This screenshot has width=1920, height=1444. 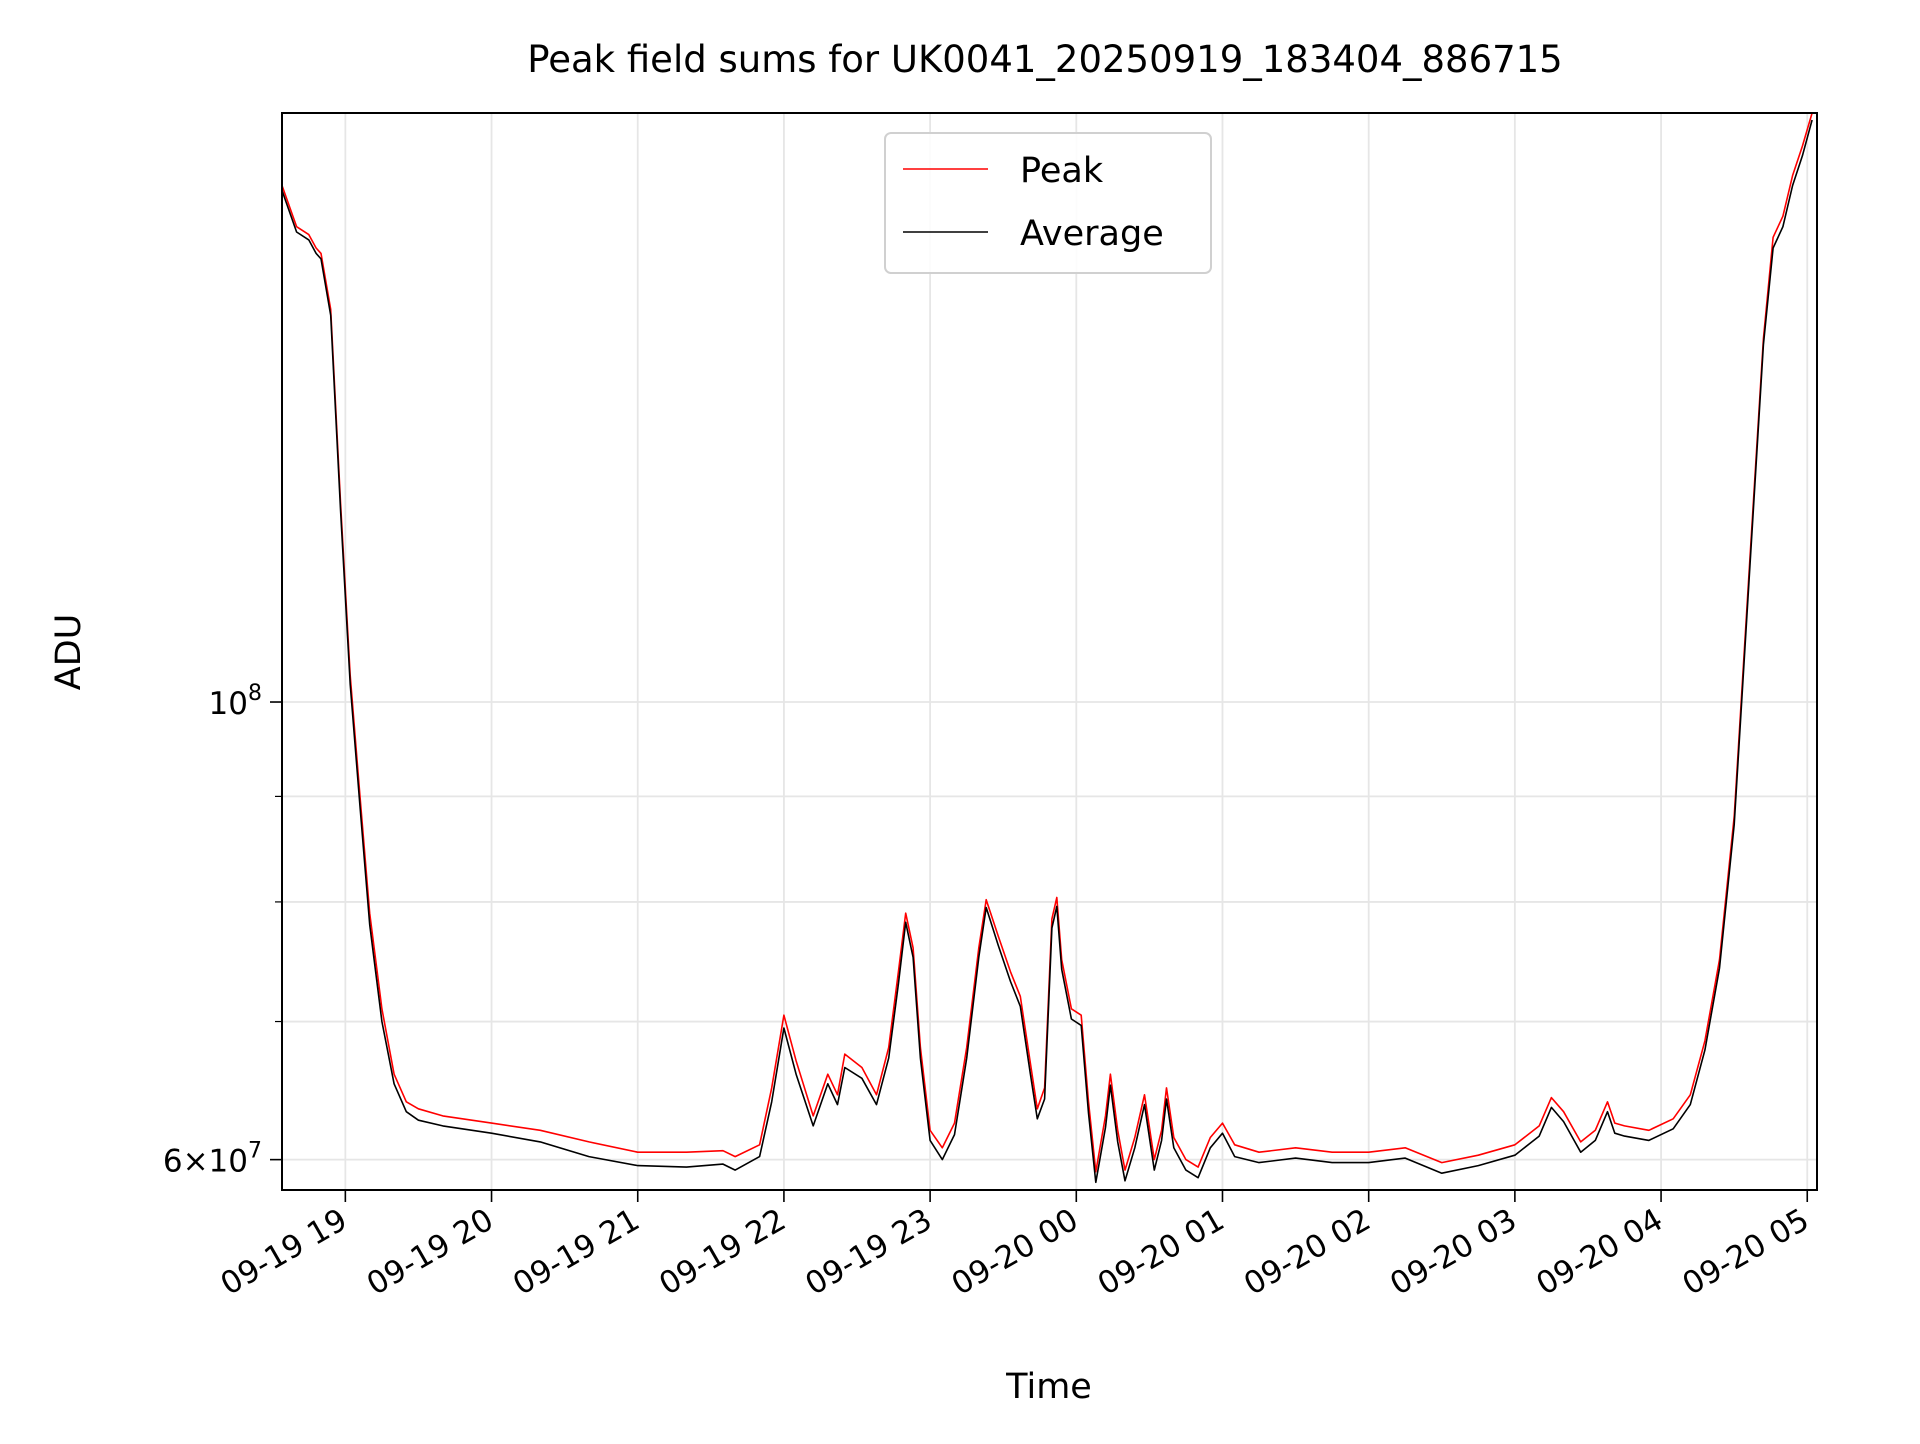 What do you see at coordinates (69, 652) in the screenshot?
I see `y-axis-label: ADU` at bounding box center [69, 652].